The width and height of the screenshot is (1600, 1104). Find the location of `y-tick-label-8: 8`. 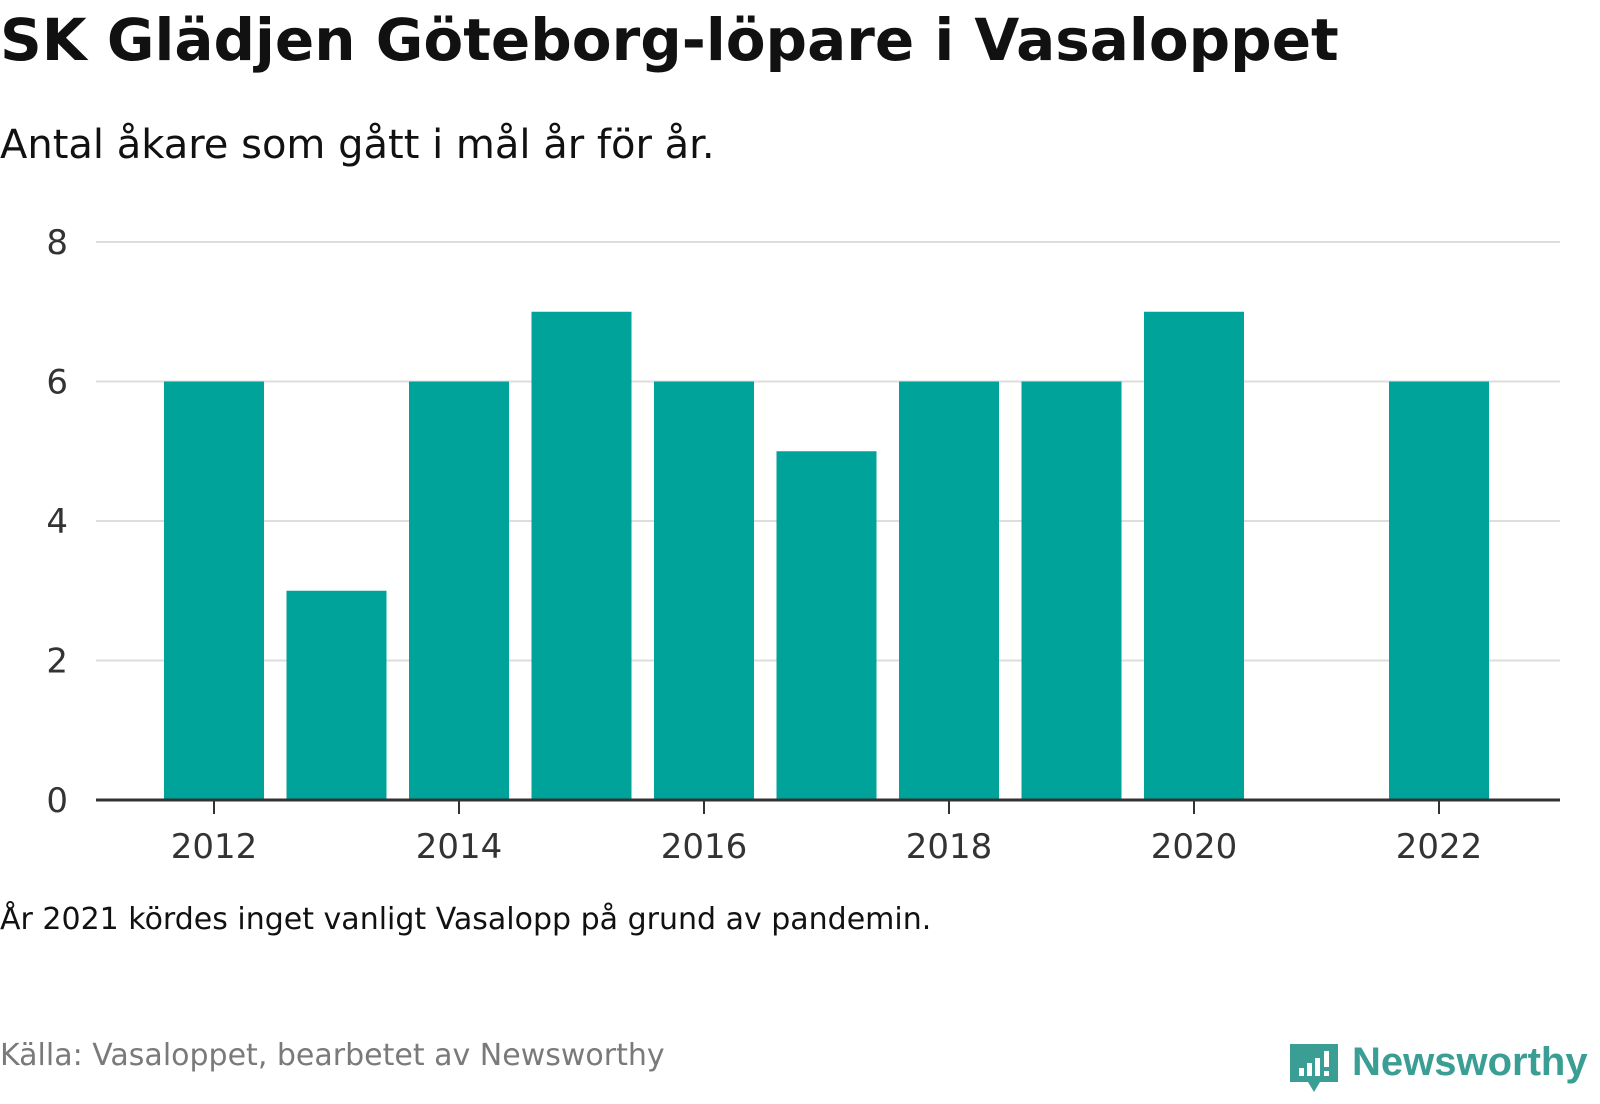

y-tick-label-8: 8 is located at coordinates (57, 243).